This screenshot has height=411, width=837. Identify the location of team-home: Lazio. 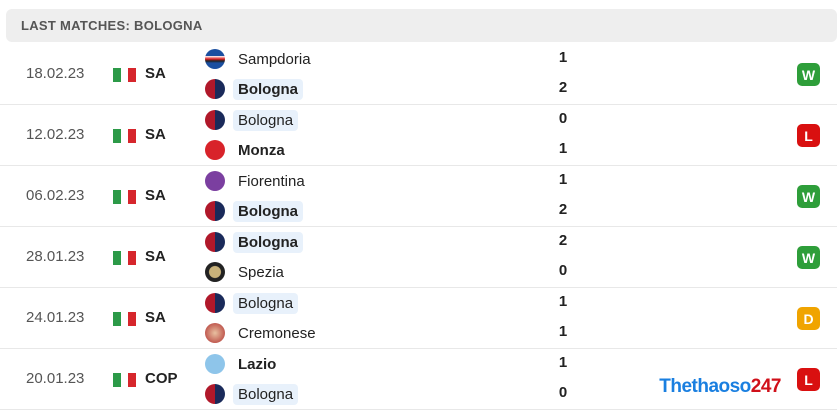
(243, 364).